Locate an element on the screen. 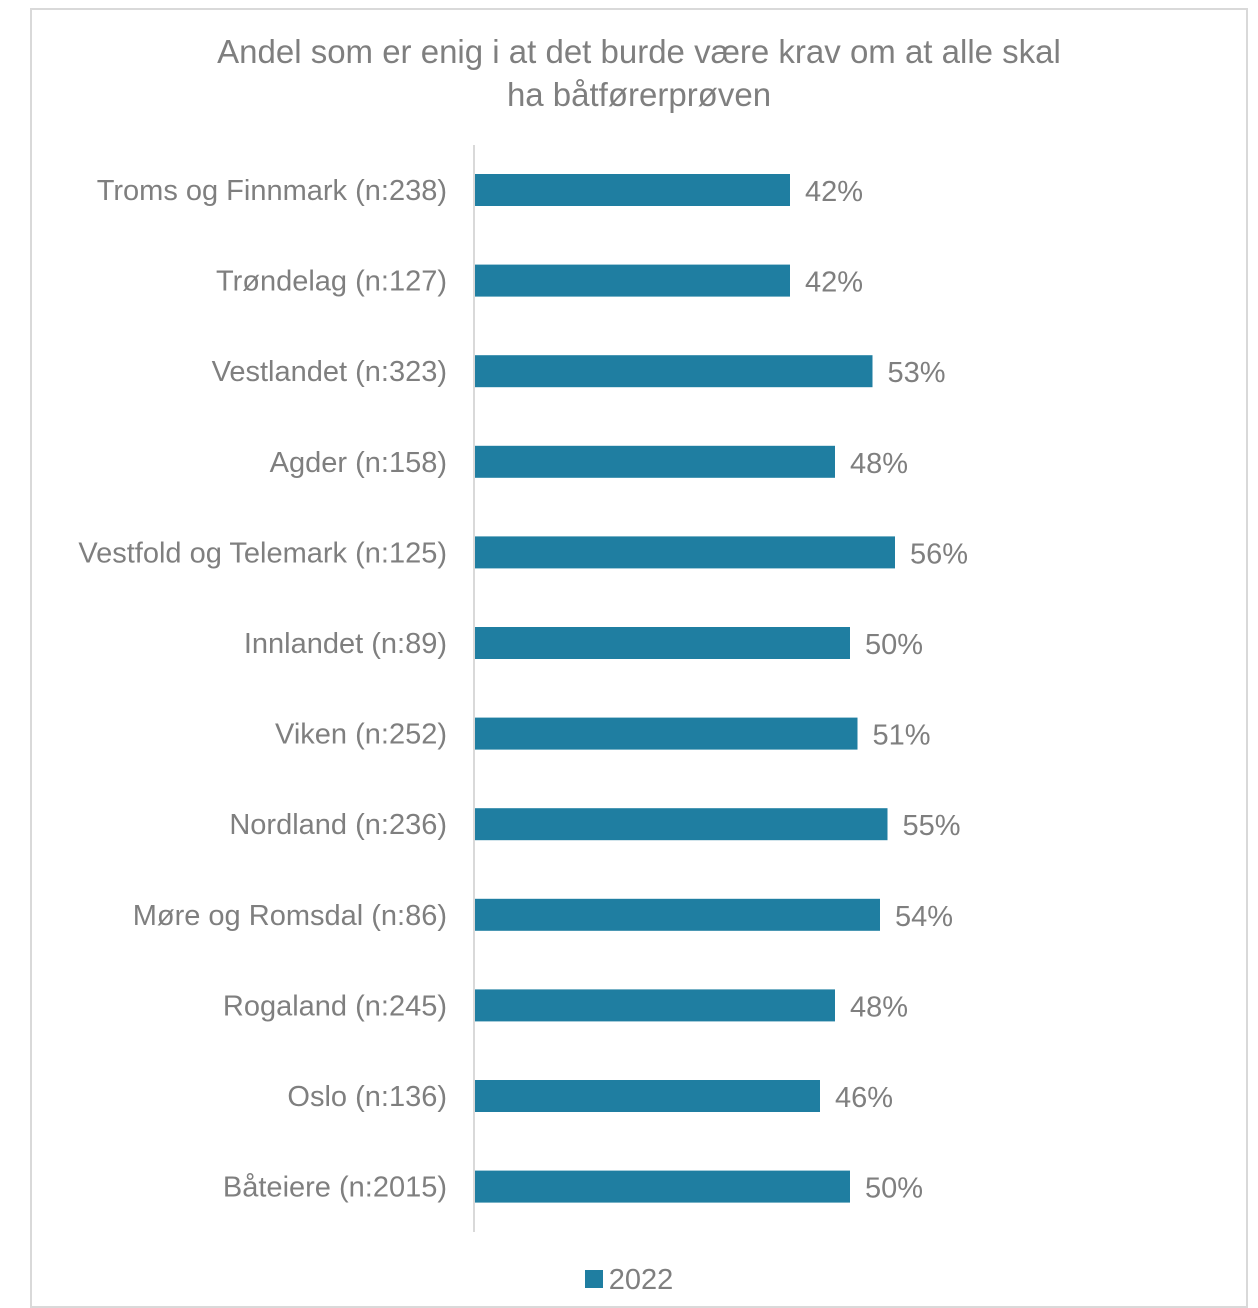 This screenshot has height=1308, width=1258. value-label: 51% is located at coordinates (902, 736).